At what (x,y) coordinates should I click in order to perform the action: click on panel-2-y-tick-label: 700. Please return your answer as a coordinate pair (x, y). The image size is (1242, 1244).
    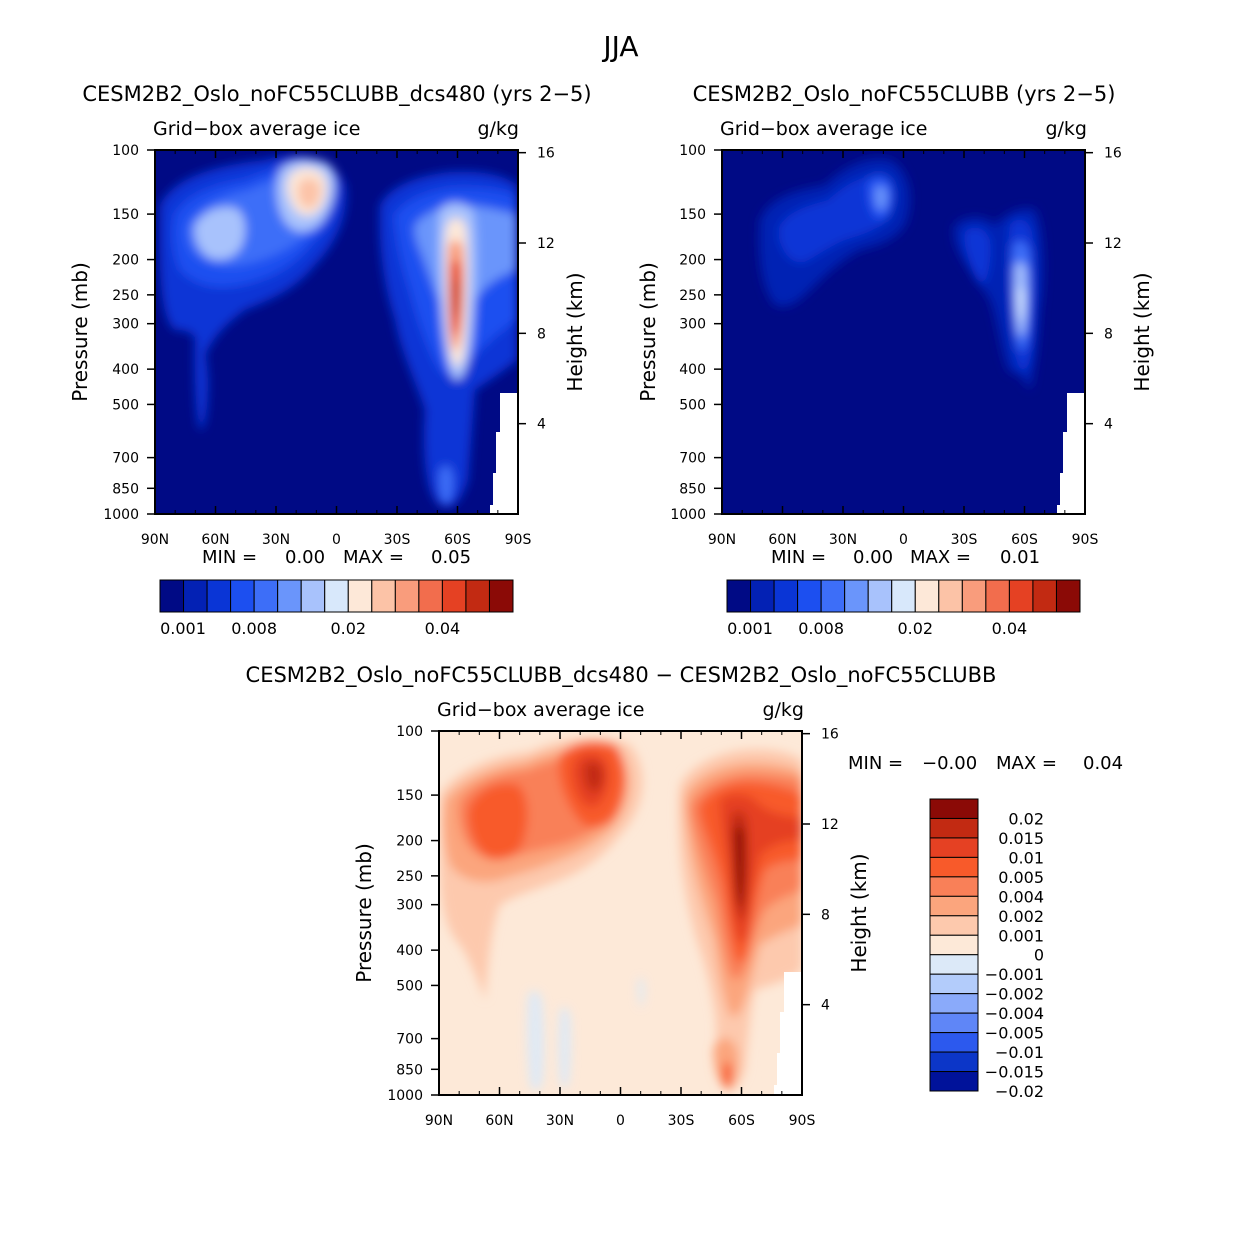
    Looking at the image, I should click on (692, 459).